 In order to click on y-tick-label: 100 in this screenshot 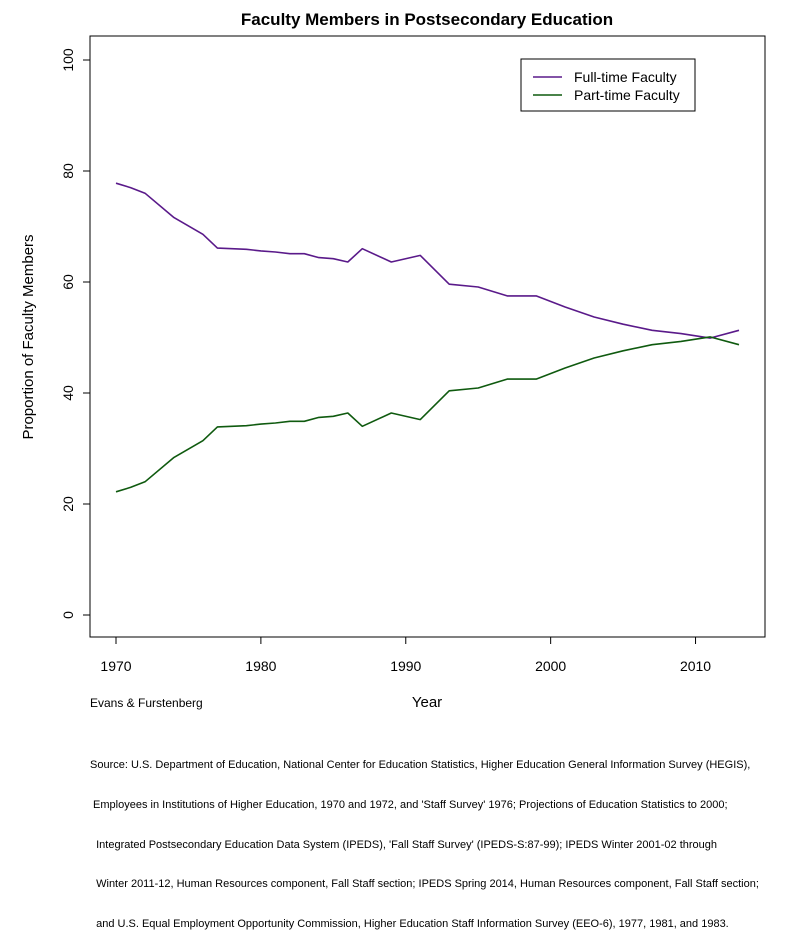, I will do `click(68, 60)`.